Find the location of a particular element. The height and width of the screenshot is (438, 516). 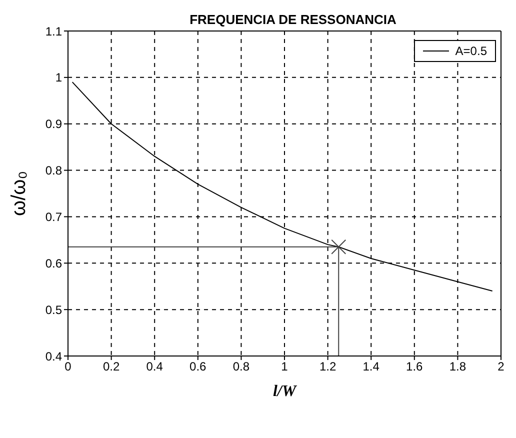

x-tick-label: 1.6 is located at coordinates (415, 367).